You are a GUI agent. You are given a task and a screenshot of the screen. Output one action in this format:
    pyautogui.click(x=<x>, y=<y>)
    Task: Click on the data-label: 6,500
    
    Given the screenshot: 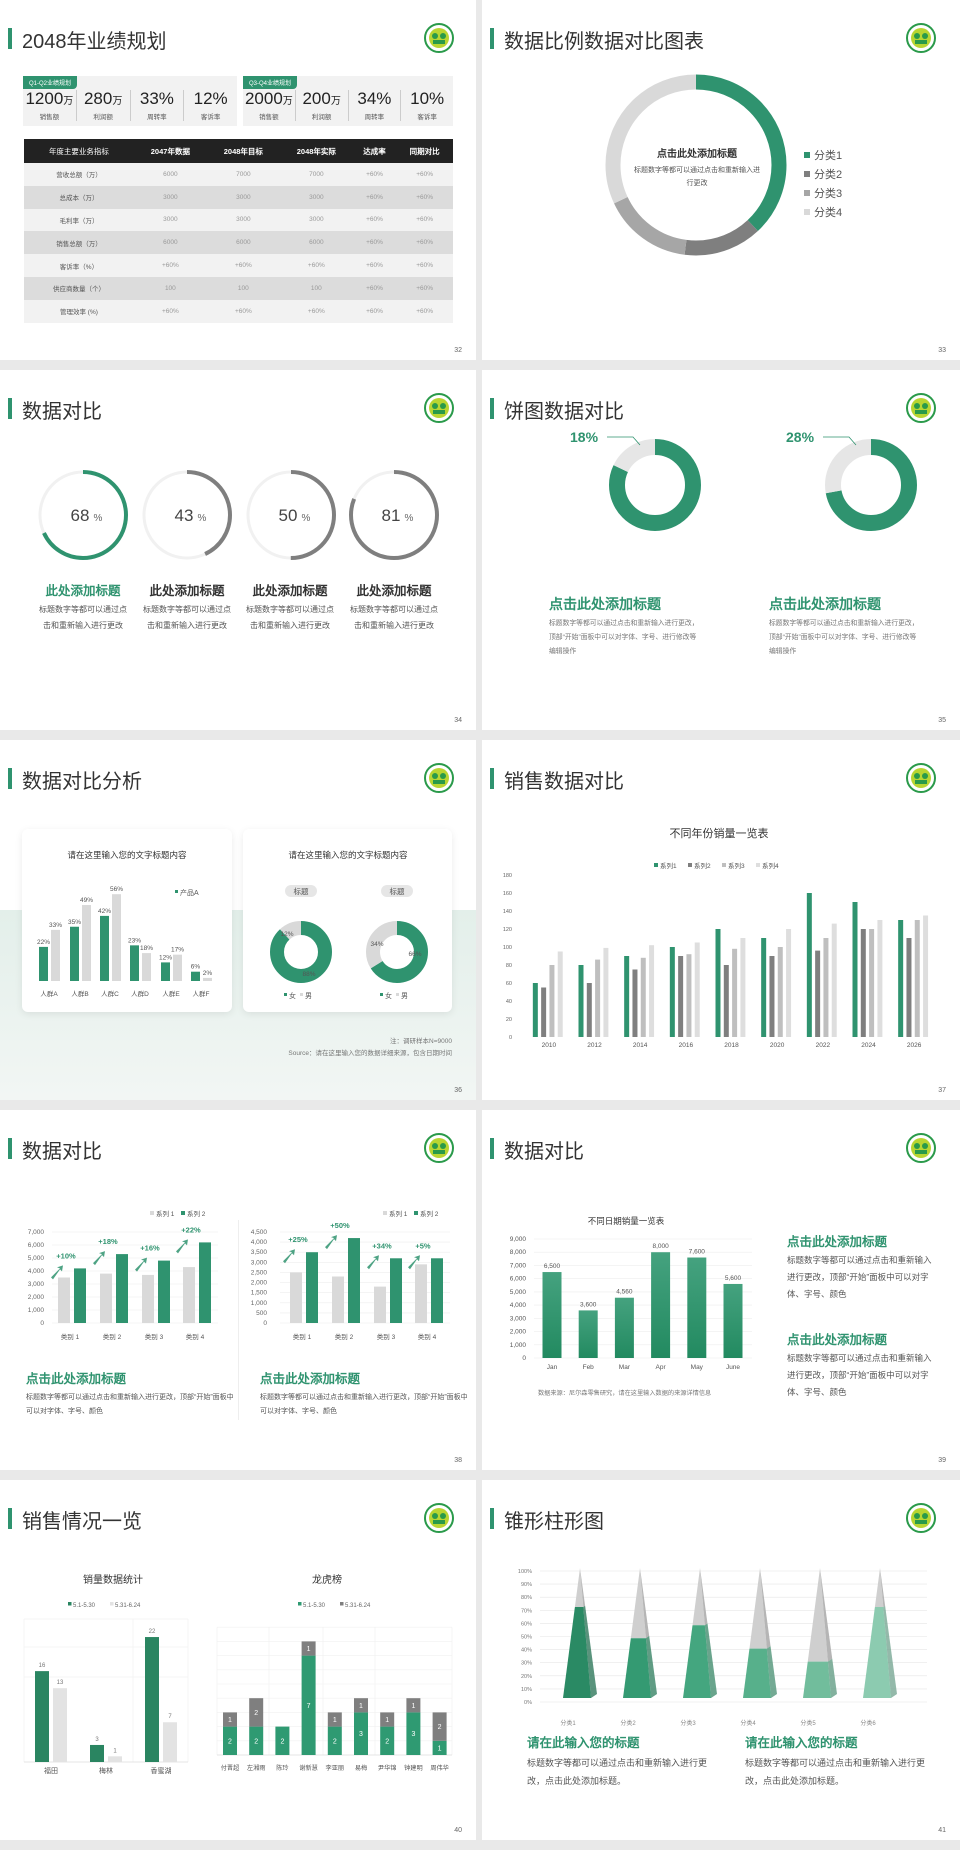 What is the action you would take?
    pyautogui.click(x=552, y=1266)
    